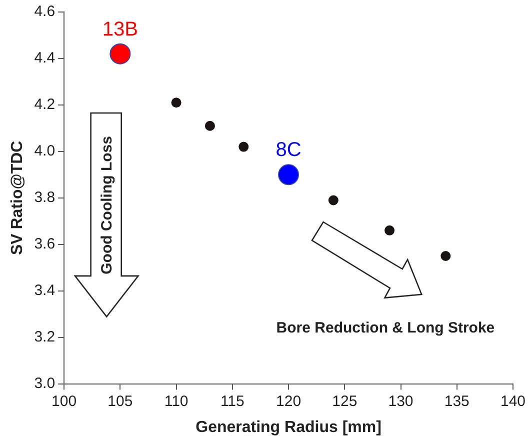 This screenshot has height=443, width=529. I want to click on annotation: Good Cooling Loss, so click(107, 205).